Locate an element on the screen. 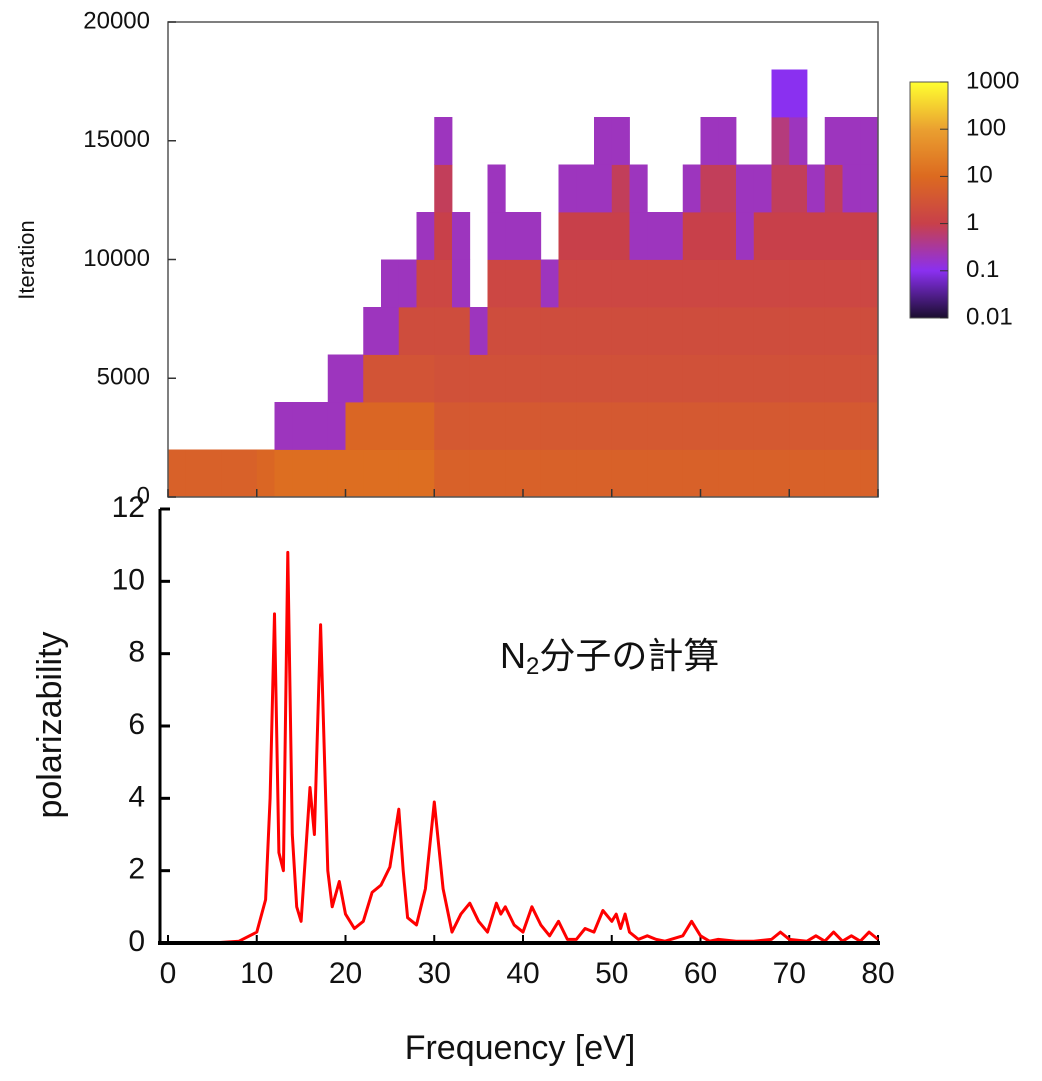 The height and width of the screenshot is (1081, 1042). annotation-subscript: 2 is located at coordinates (532, 666).